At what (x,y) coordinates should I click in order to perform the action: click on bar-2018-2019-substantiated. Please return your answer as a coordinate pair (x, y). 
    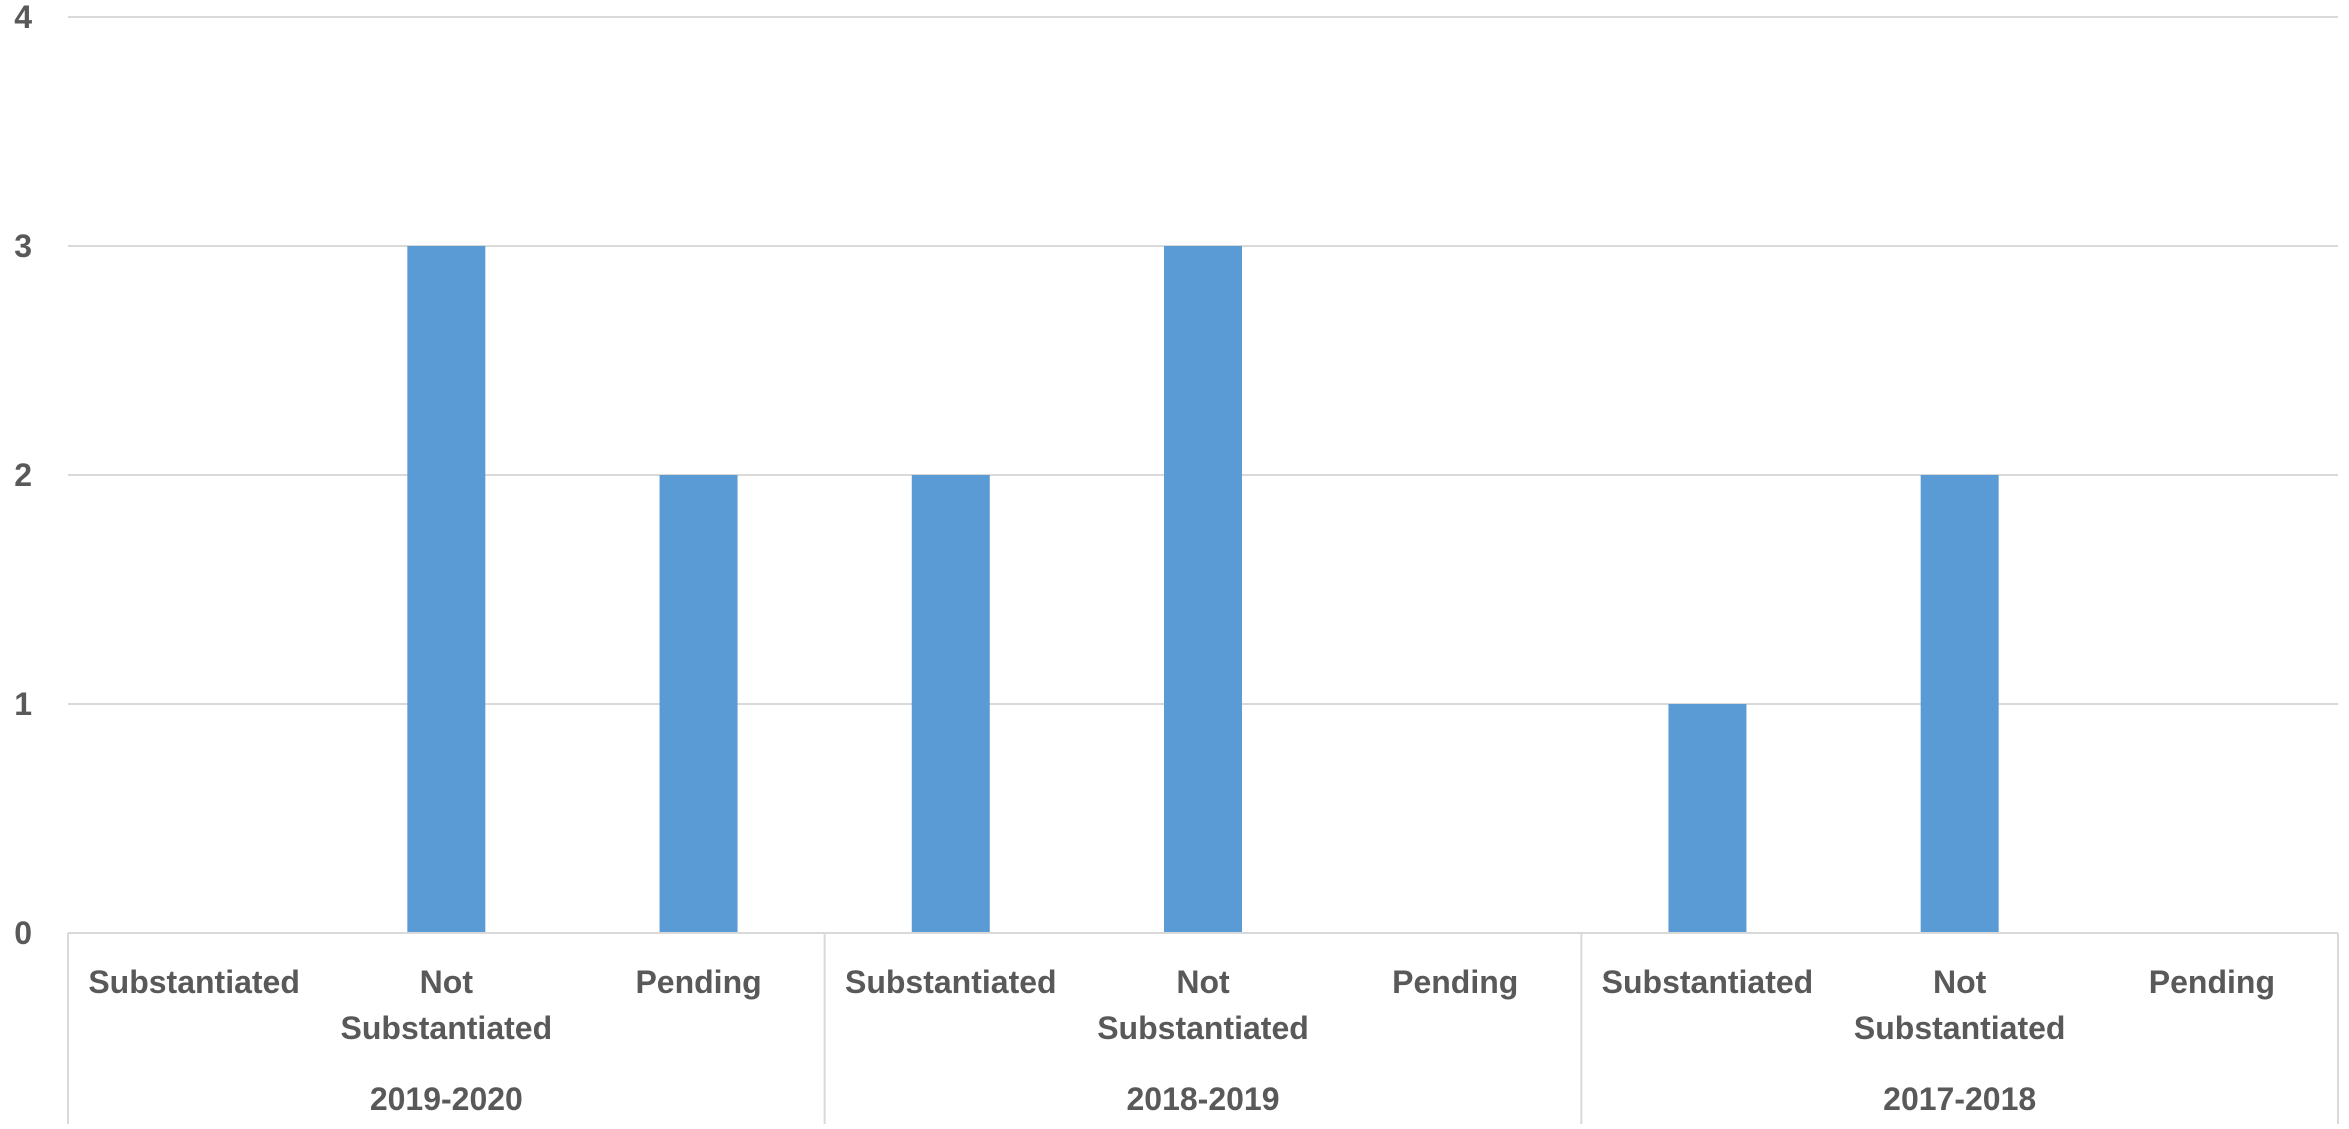
    Looking at the image, I should click on (950, 704).